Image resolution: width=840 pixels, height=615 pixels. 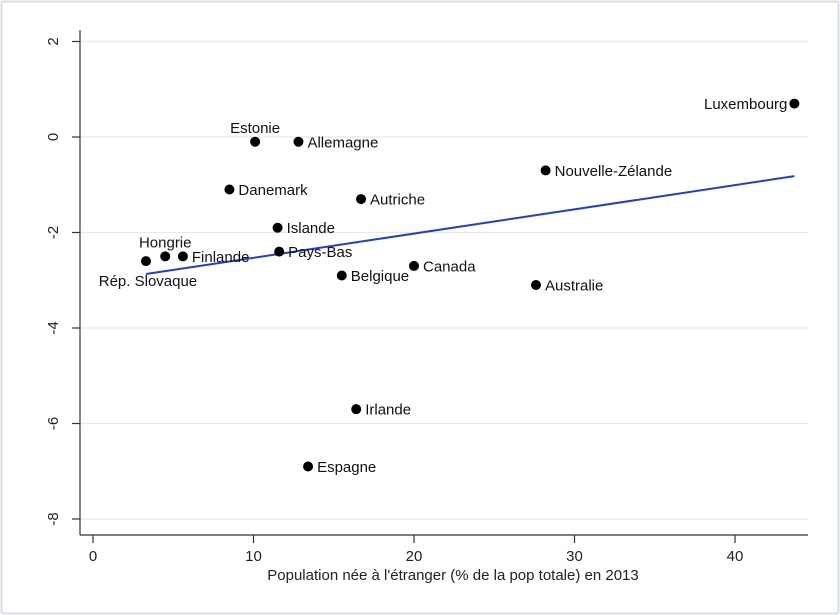 What do you see at coordinates (745, 104) in the screenshot?
I see `data-label: Luxembourg` at bounding box center [745, 104].